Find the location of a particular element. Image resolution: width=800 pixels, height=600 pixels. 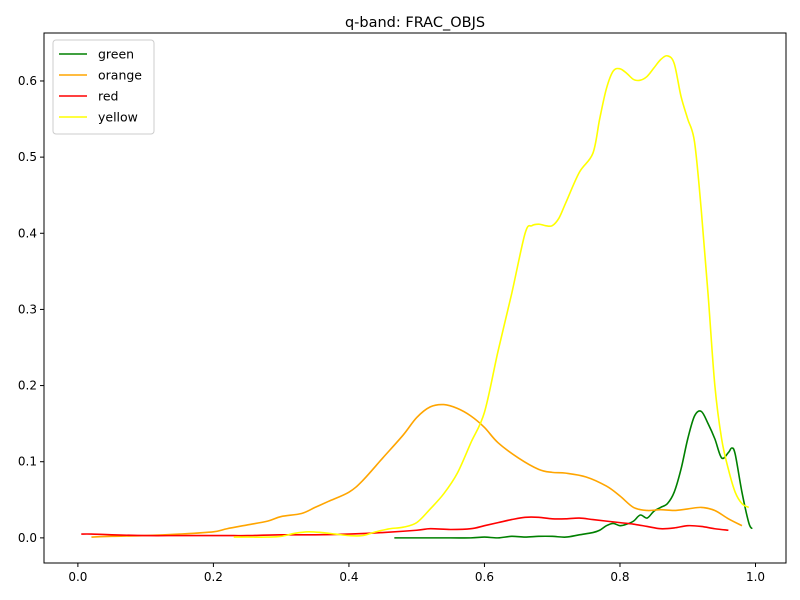

legend-box is located at coordinates (103, 87).